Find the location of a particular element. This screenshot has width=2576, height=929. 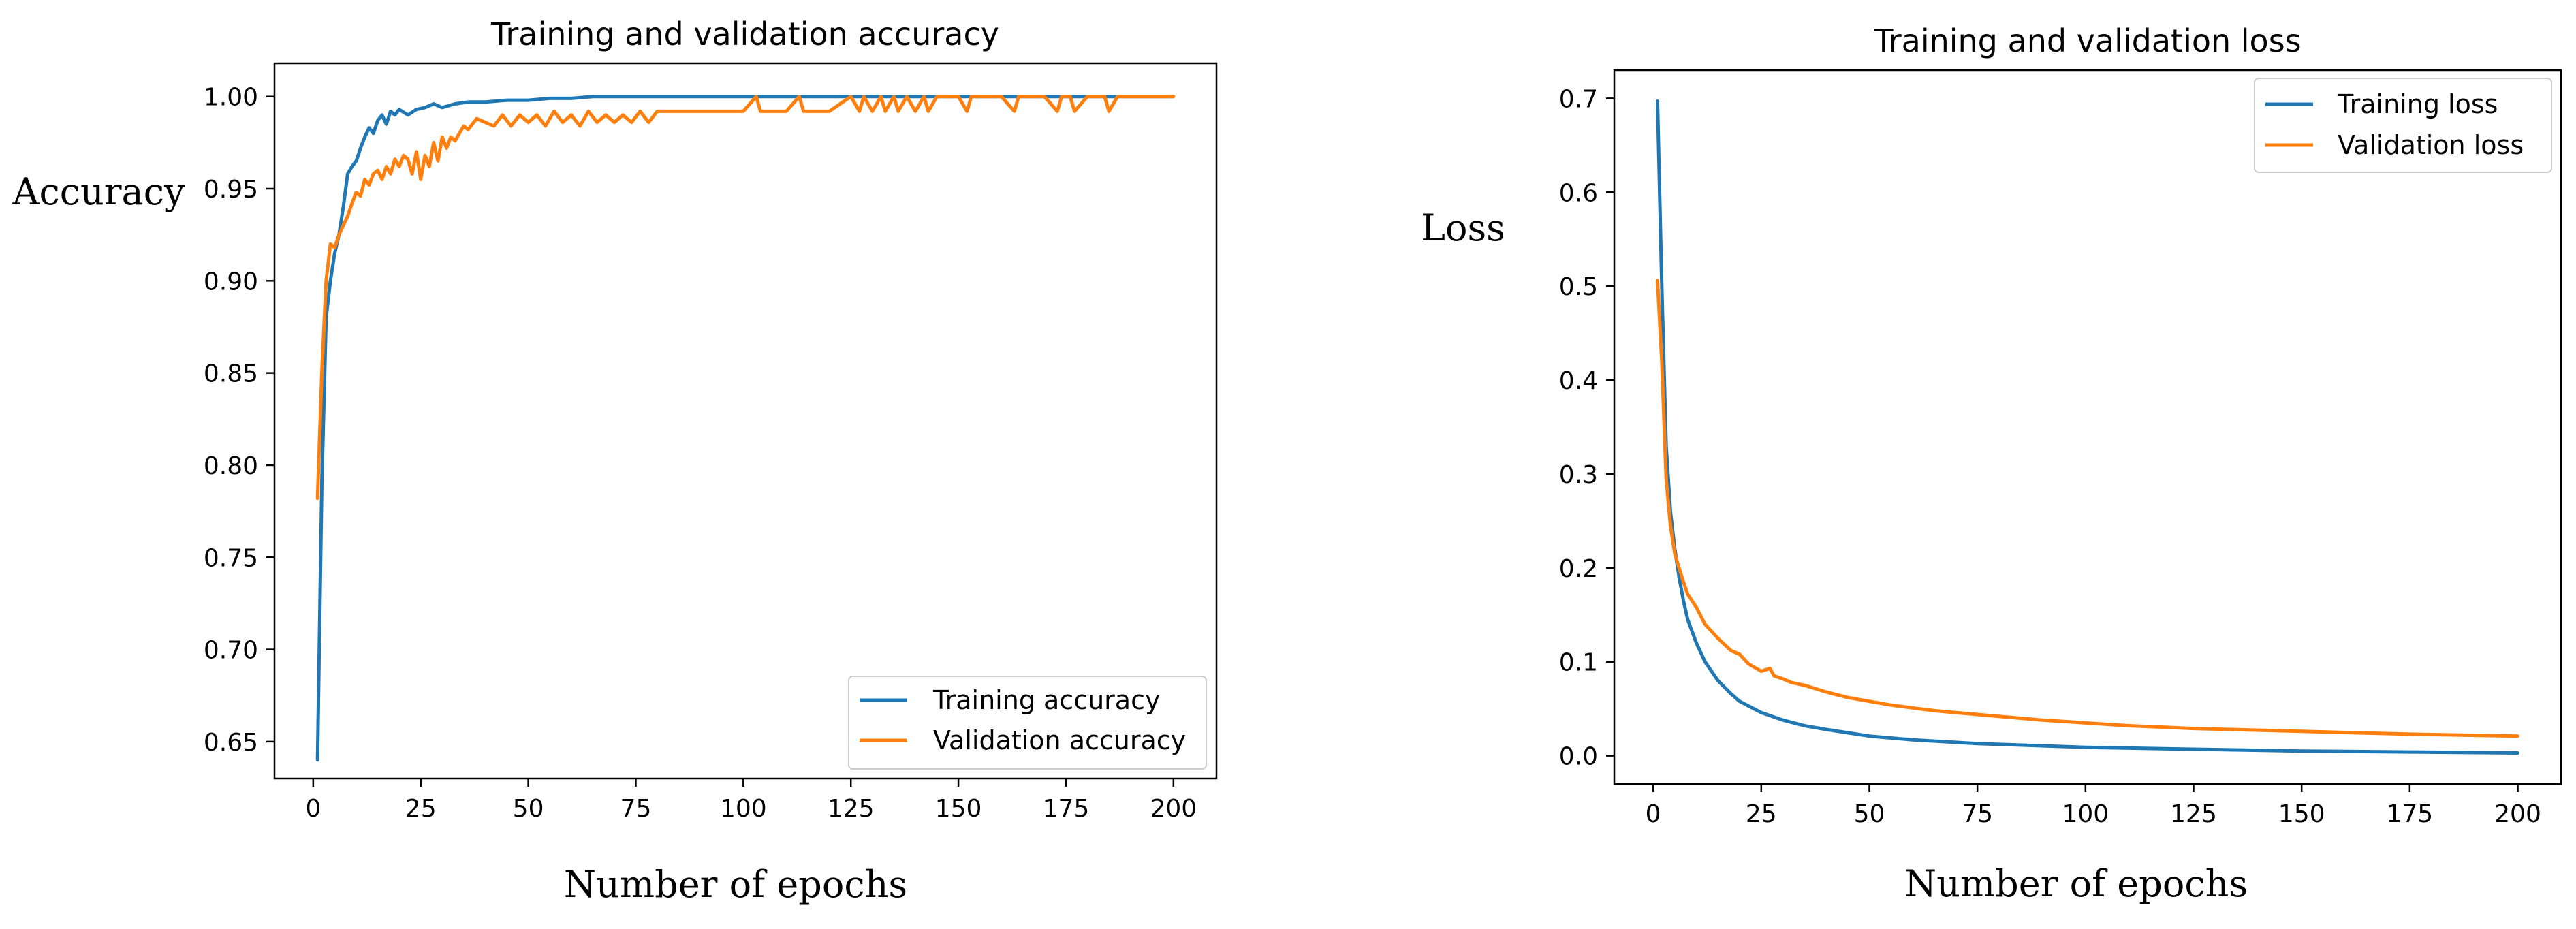

accuracy-y-ticks: 0.65 0.70 0.75 0.80 0.85 0.90 0.95 1.00 is located at coordinates (239, 420).